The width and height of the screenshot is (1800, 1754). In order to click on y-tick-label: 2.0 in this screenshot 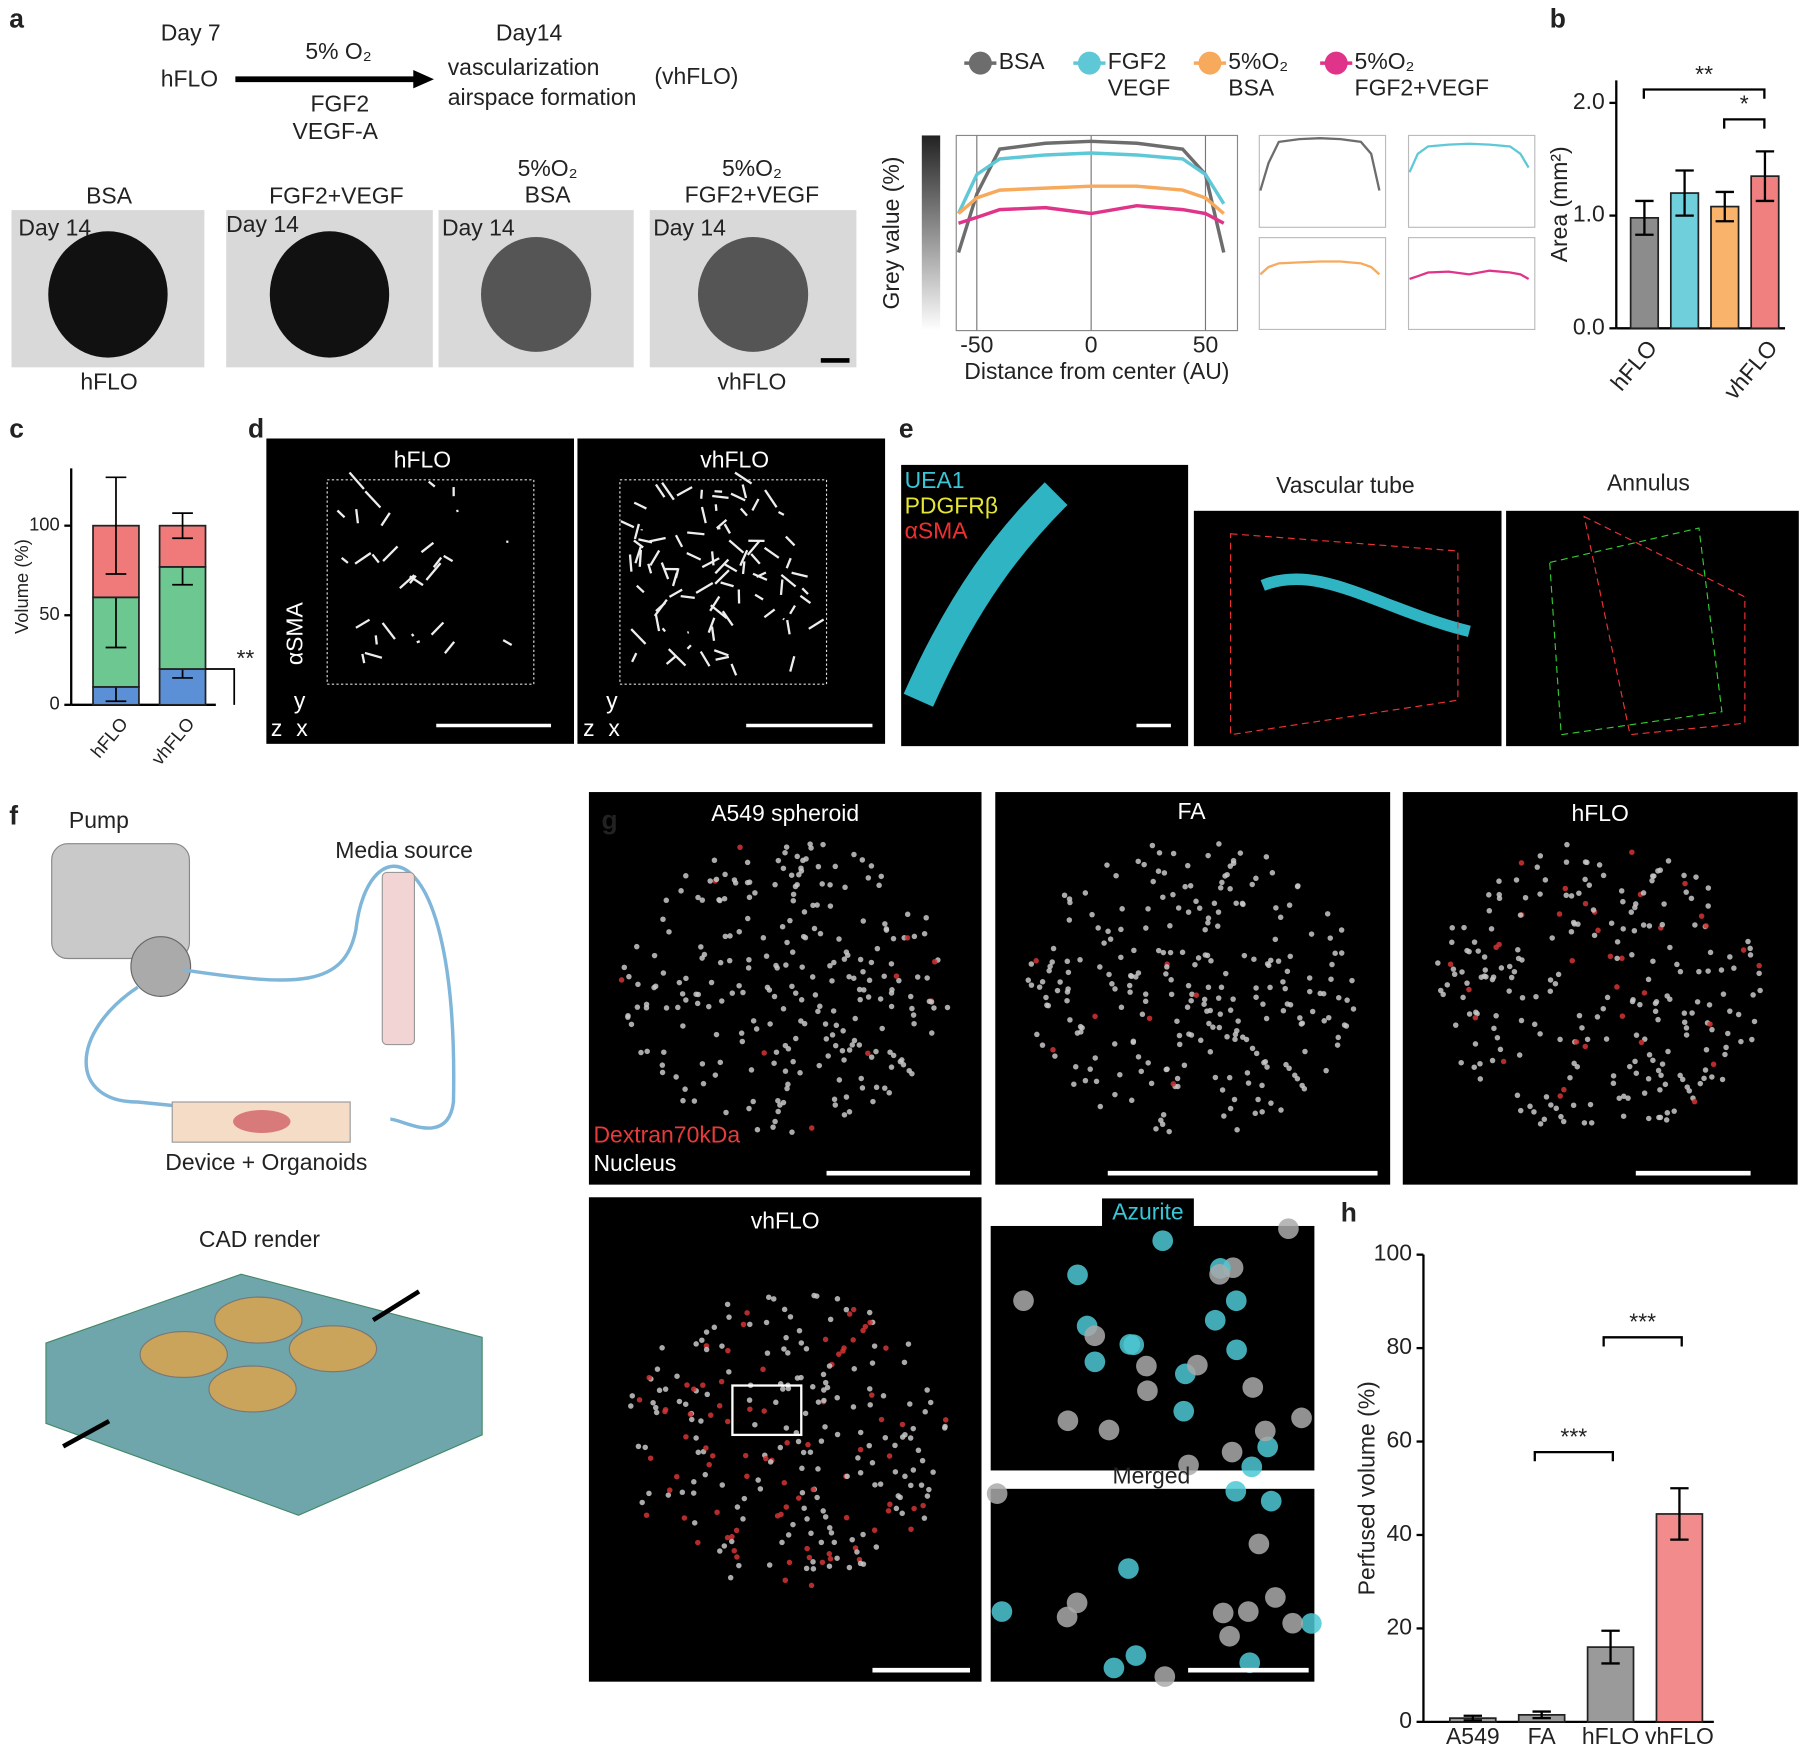, I will do `click(1589, 101)`.